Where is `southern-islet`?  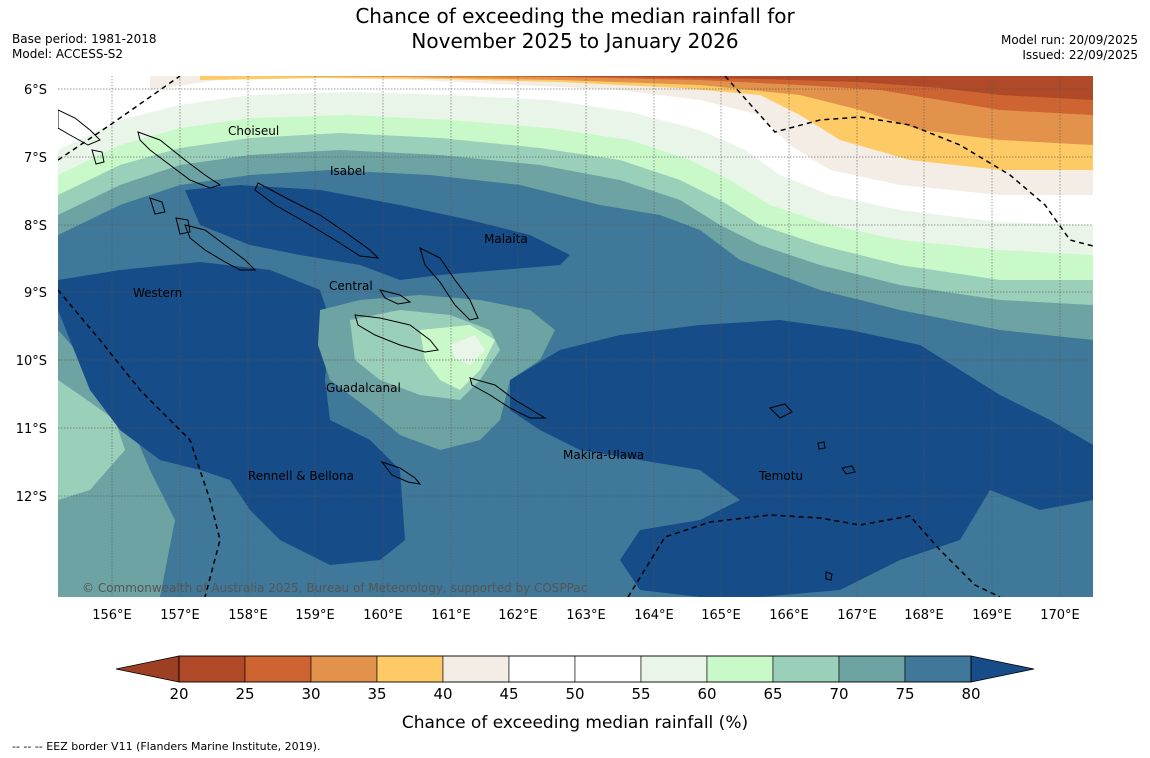
southern-islet is located at coordinates (829, 576).